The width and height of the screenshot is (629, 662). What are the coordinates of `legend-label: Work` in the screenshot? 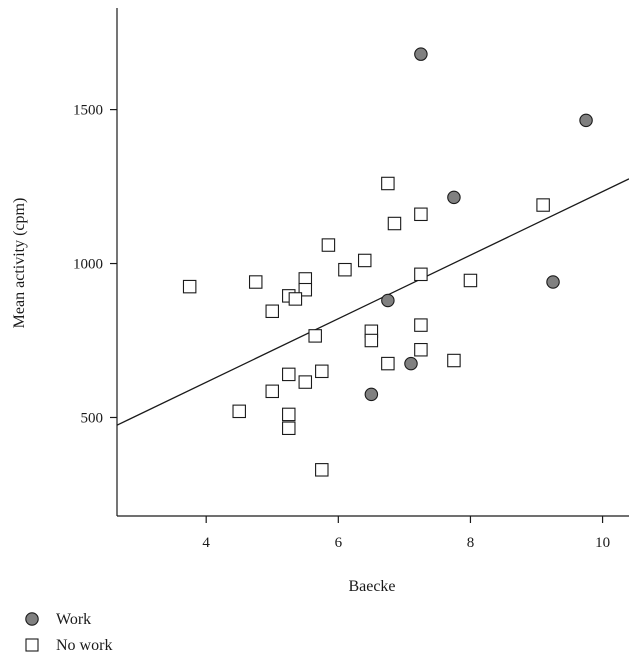 It's located at (73, 619).